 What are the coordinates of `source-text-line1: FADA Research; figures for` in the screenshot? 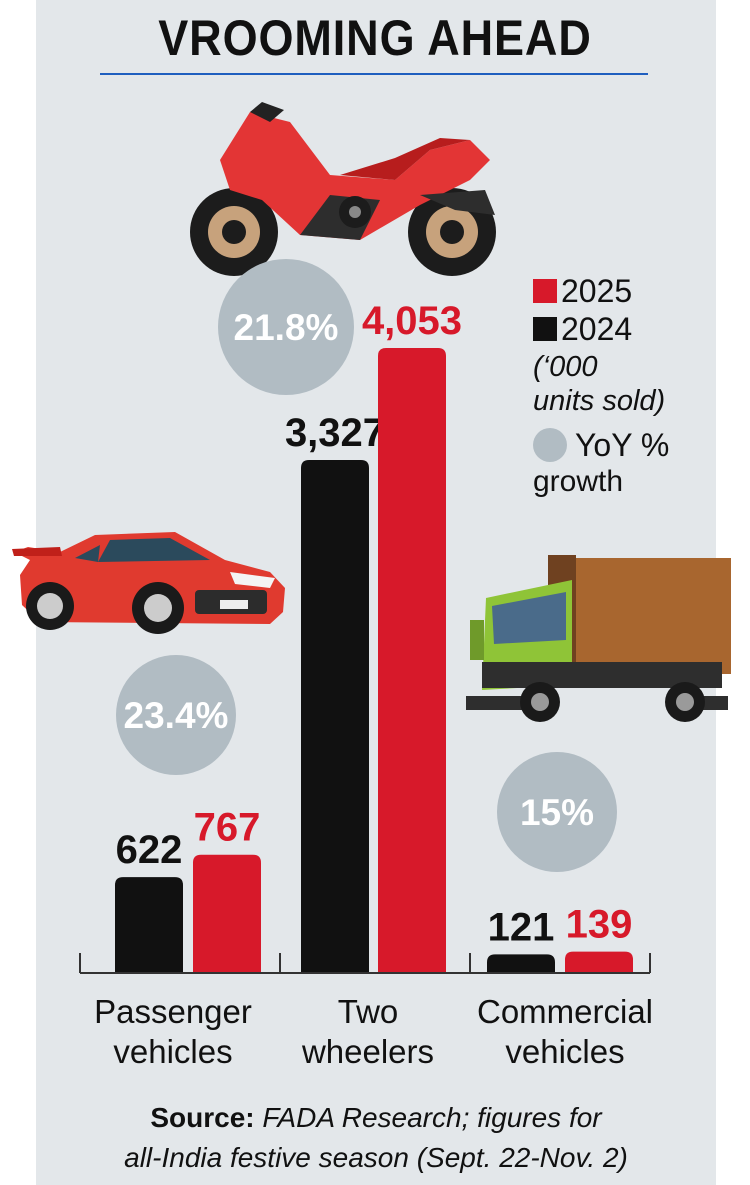 It's located at (432, 1117).